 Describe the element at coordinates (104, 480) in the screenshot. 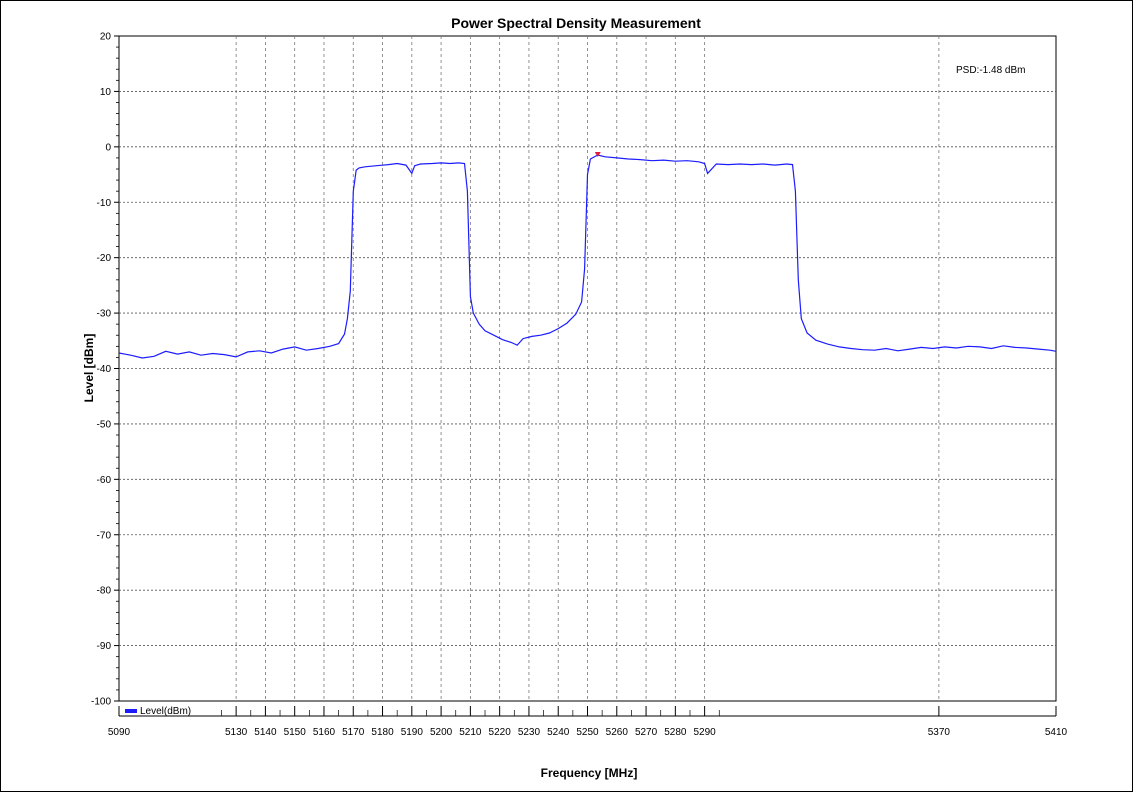

I see `y-tick-label: -60` at that location.